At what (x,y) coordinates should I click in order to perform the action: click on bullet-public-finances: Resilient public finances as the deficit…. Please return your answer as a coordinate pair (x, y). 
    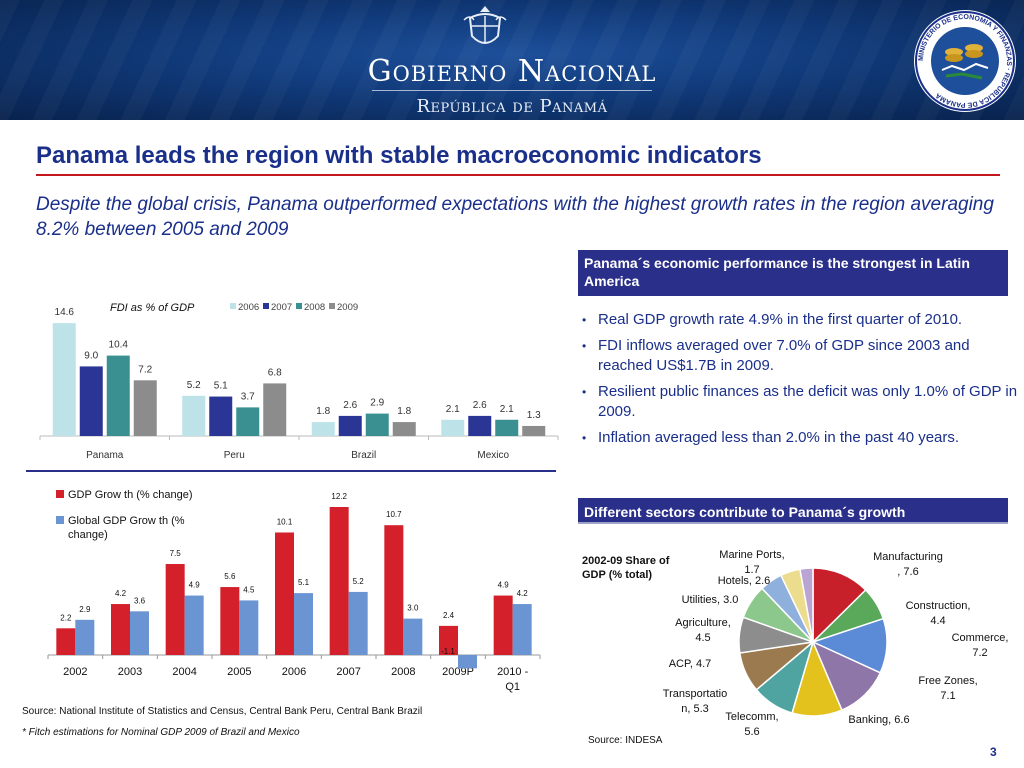
    Looking at the image, I should click on (801, 402).